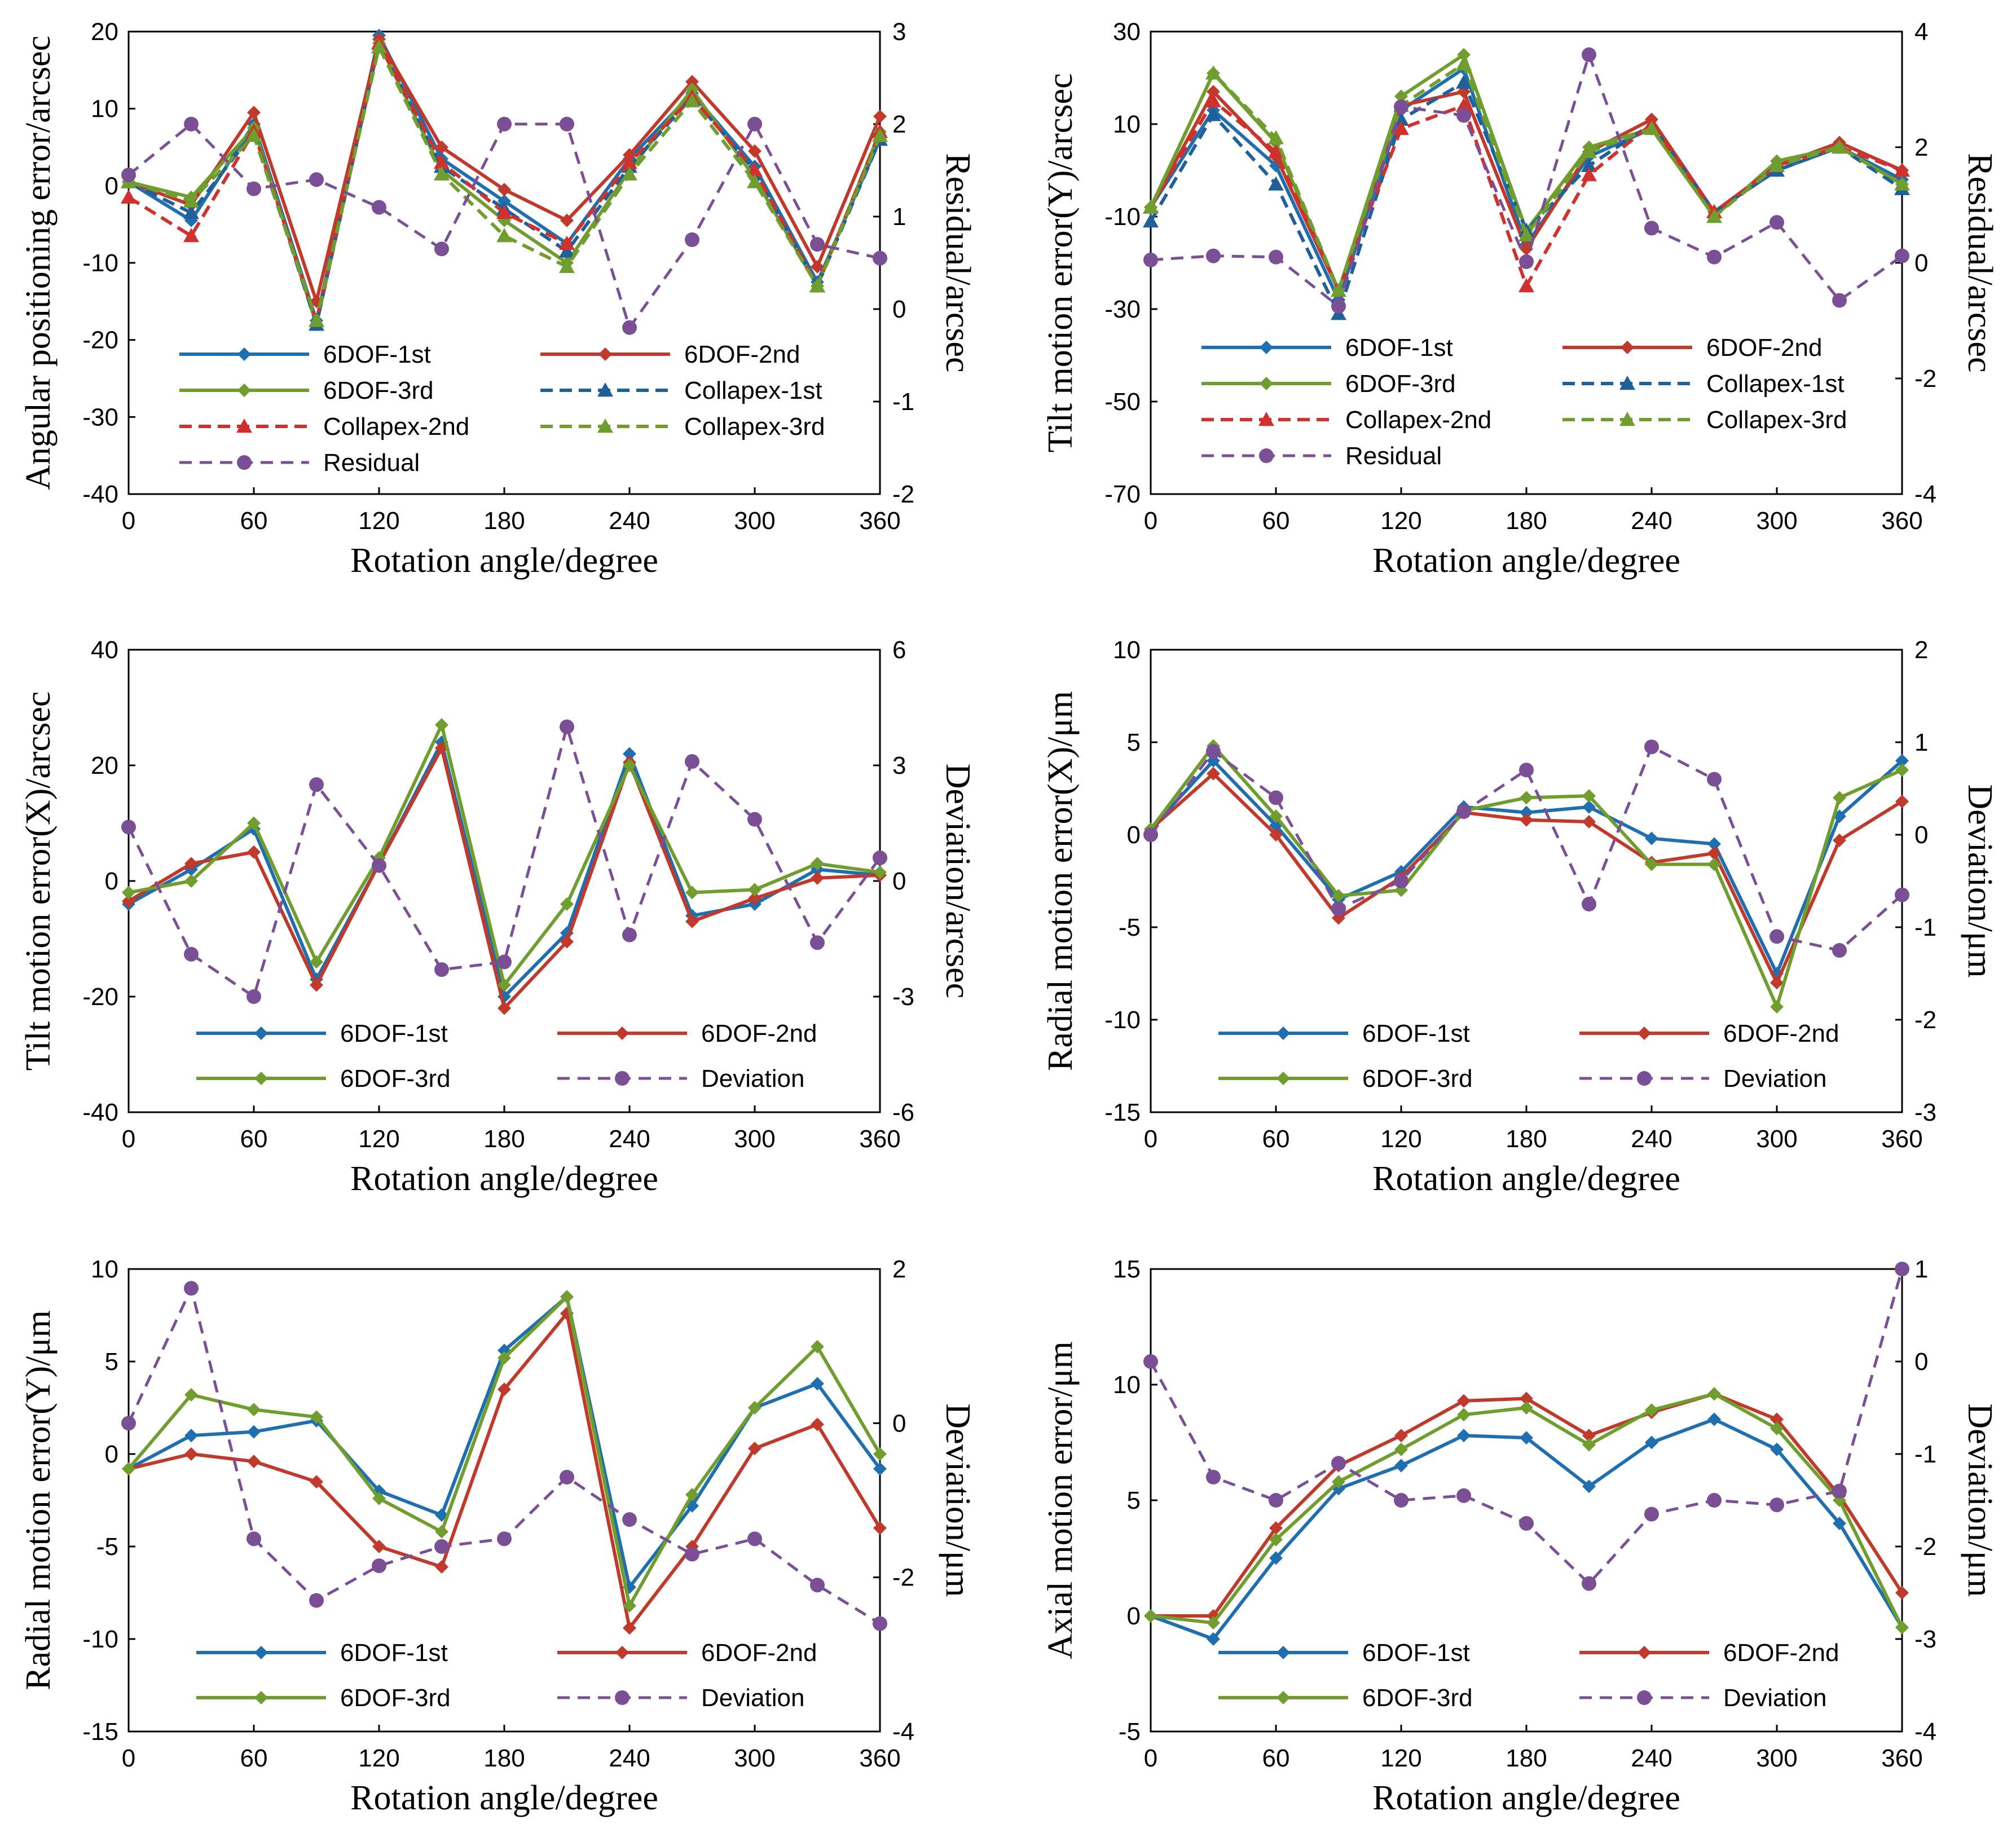 Image resolution: width=2016 pixels, height=1846 pixels. I want to click on y-tick-label: -10, so click(100, 1639).